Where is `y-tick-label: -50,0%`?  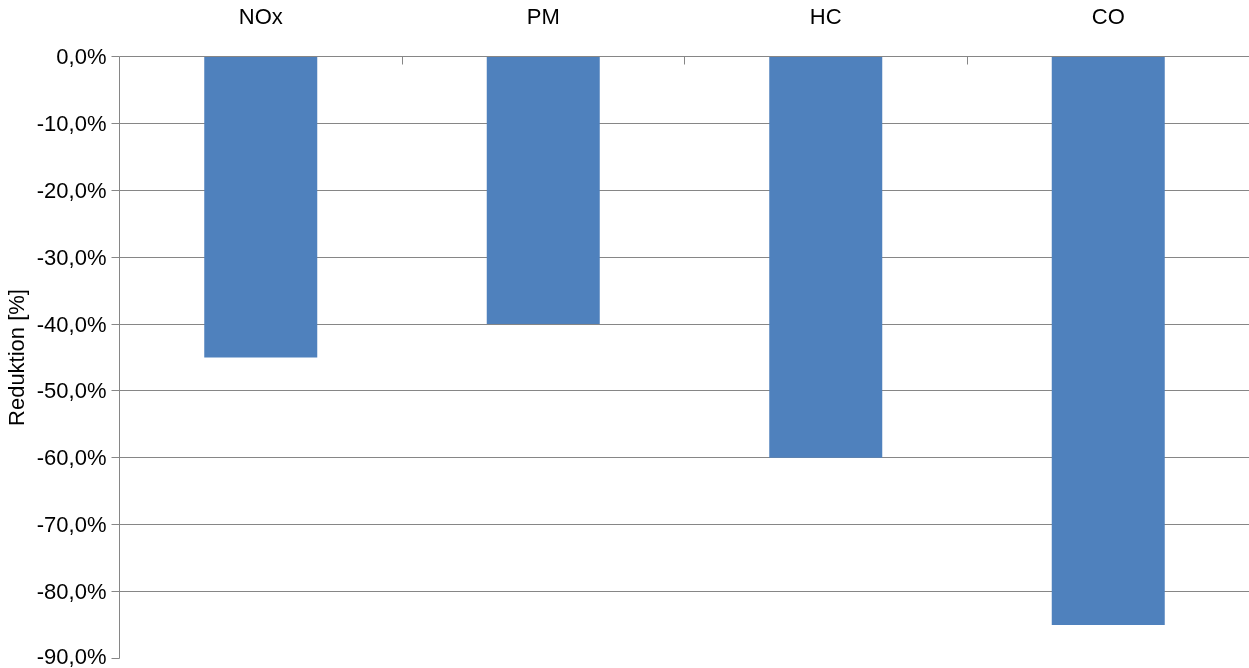
y-tick-label: -50,0% is located at coordinates (71, 391).